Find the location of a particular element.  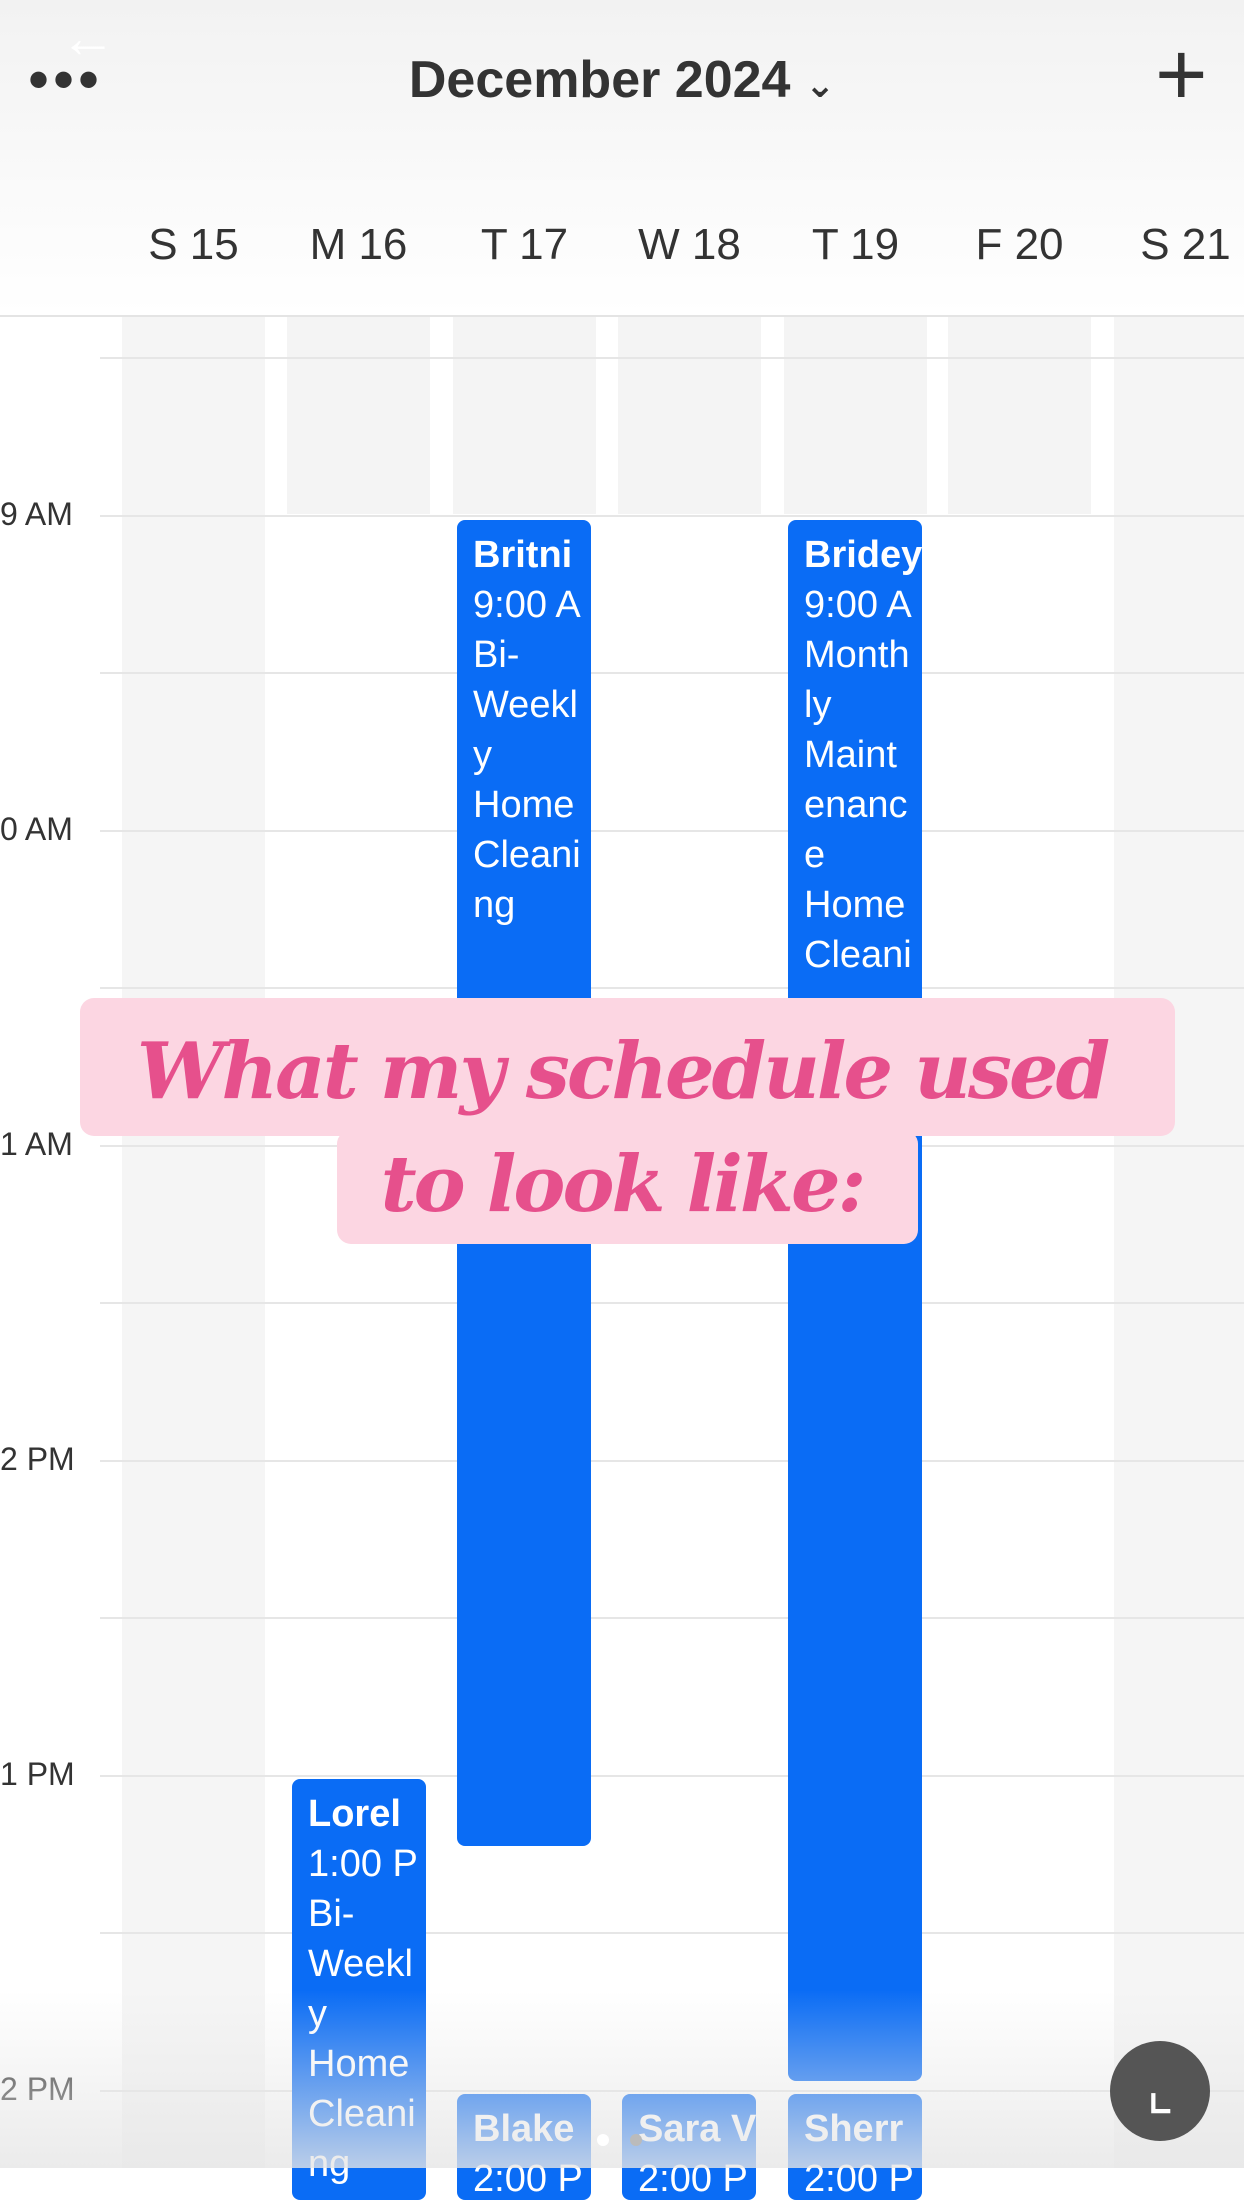

event-detail: y is located at coordinates (482, 755).